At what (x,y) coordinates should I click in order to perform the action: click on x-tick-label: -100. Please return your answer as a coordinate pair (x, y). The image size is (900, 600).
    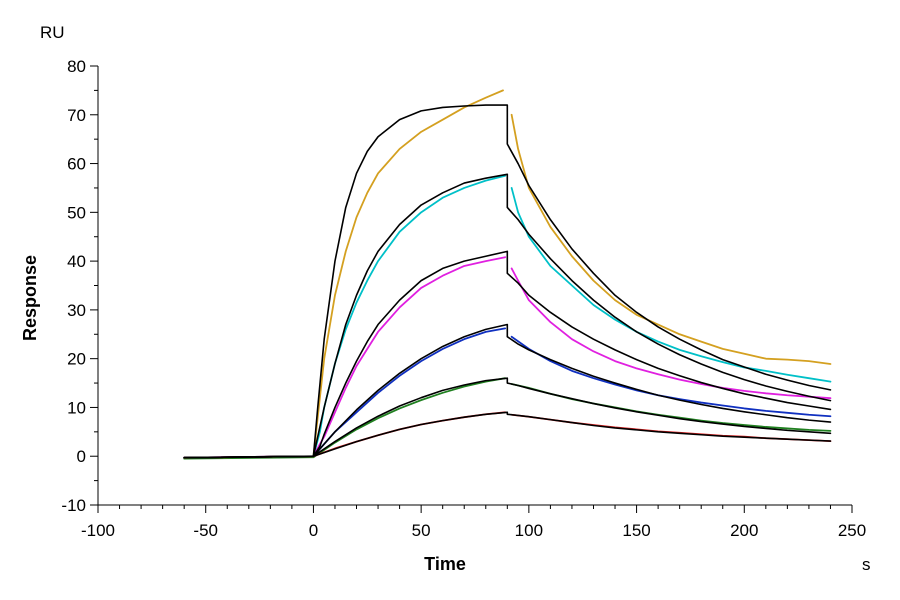
    Looking at the image, I should click on (98, 530).